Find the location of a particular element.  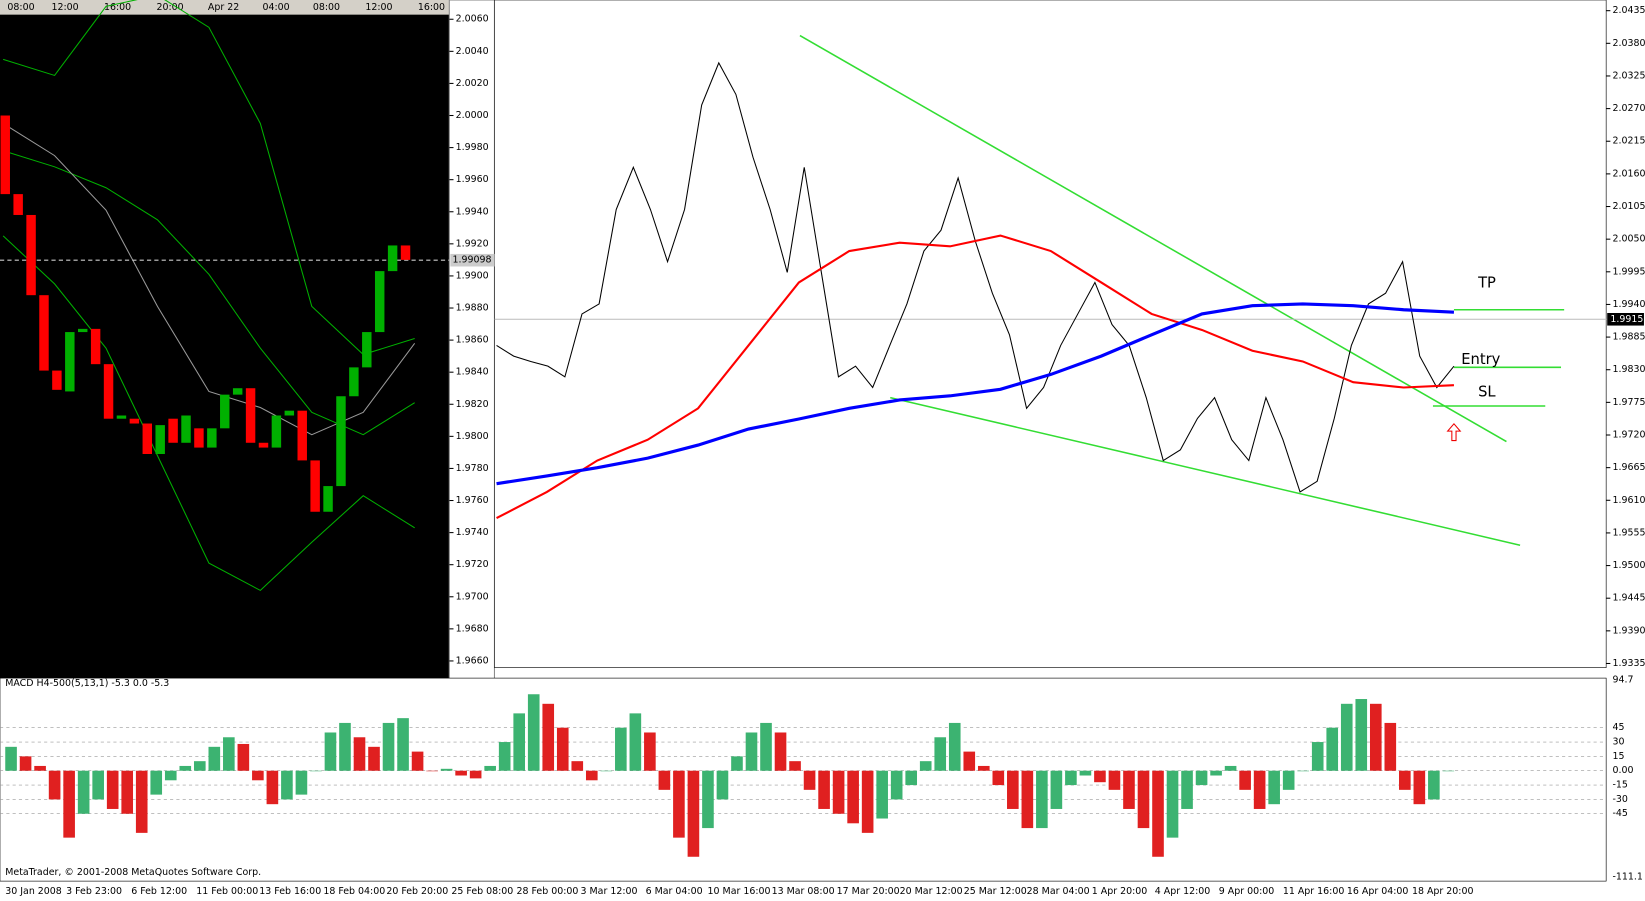

y-tick-label: 1.9860 is located at coordinates (472, 340).